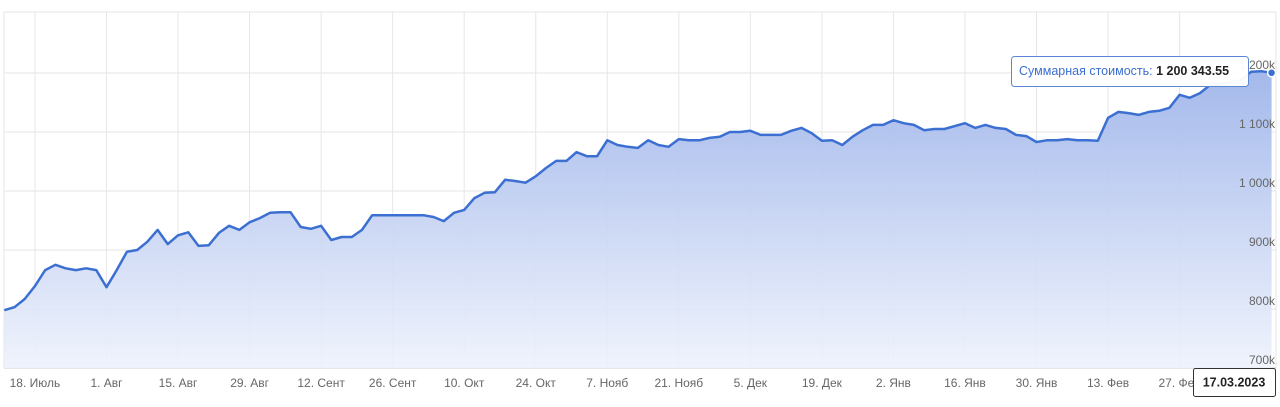 Image resolution: width=1280 pixels, height=407 pixels. What do you see at coordinates (1180, 383) in the screenshot?
I see `x-tick-label: 27. Фев` at bounding box center [1180, 383].